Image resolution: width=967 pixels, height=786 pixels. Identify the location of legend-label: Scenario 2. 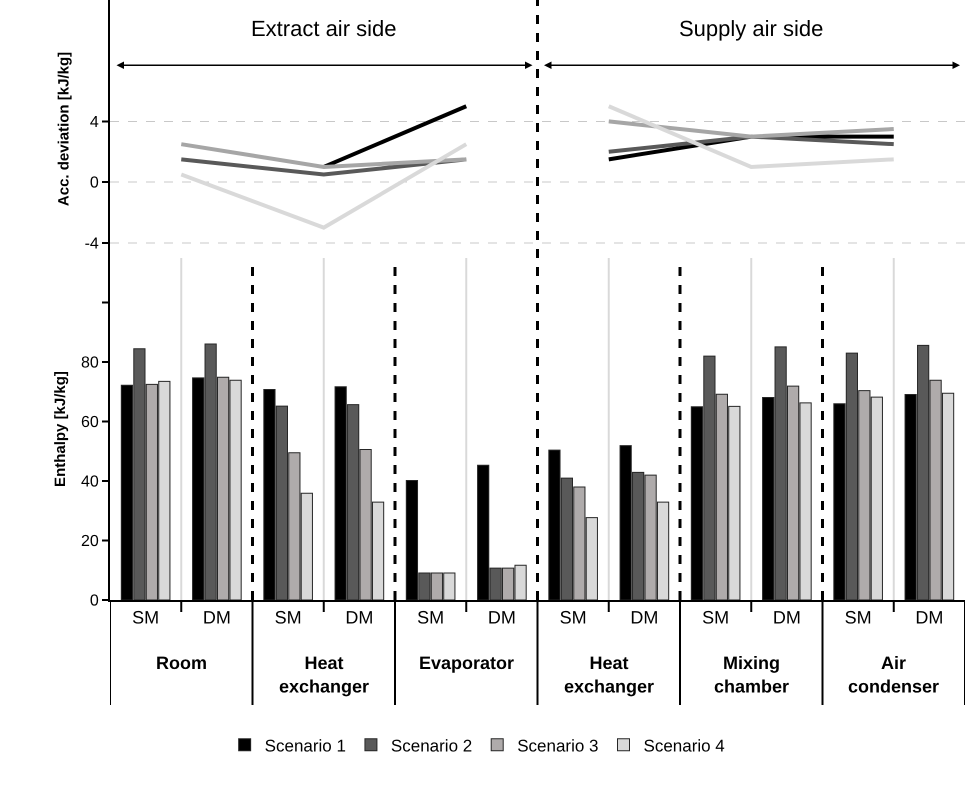
(431, 746).